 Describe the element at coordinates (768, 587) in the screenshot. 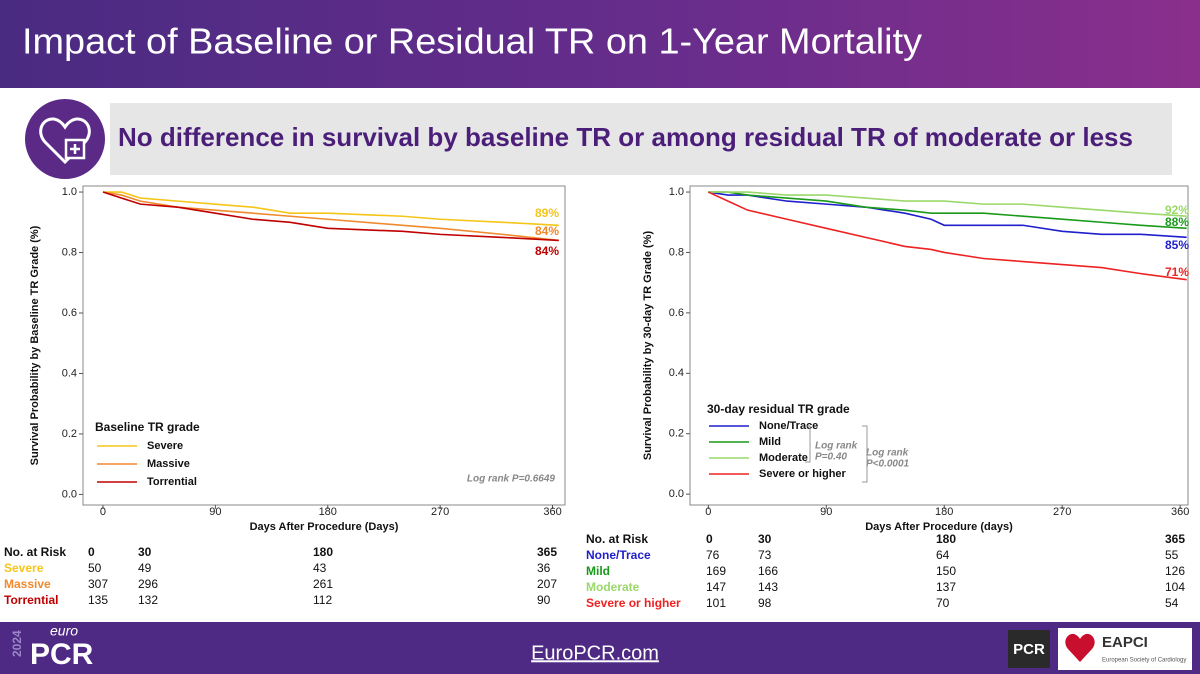

I see `risk-count: 143` at that location.